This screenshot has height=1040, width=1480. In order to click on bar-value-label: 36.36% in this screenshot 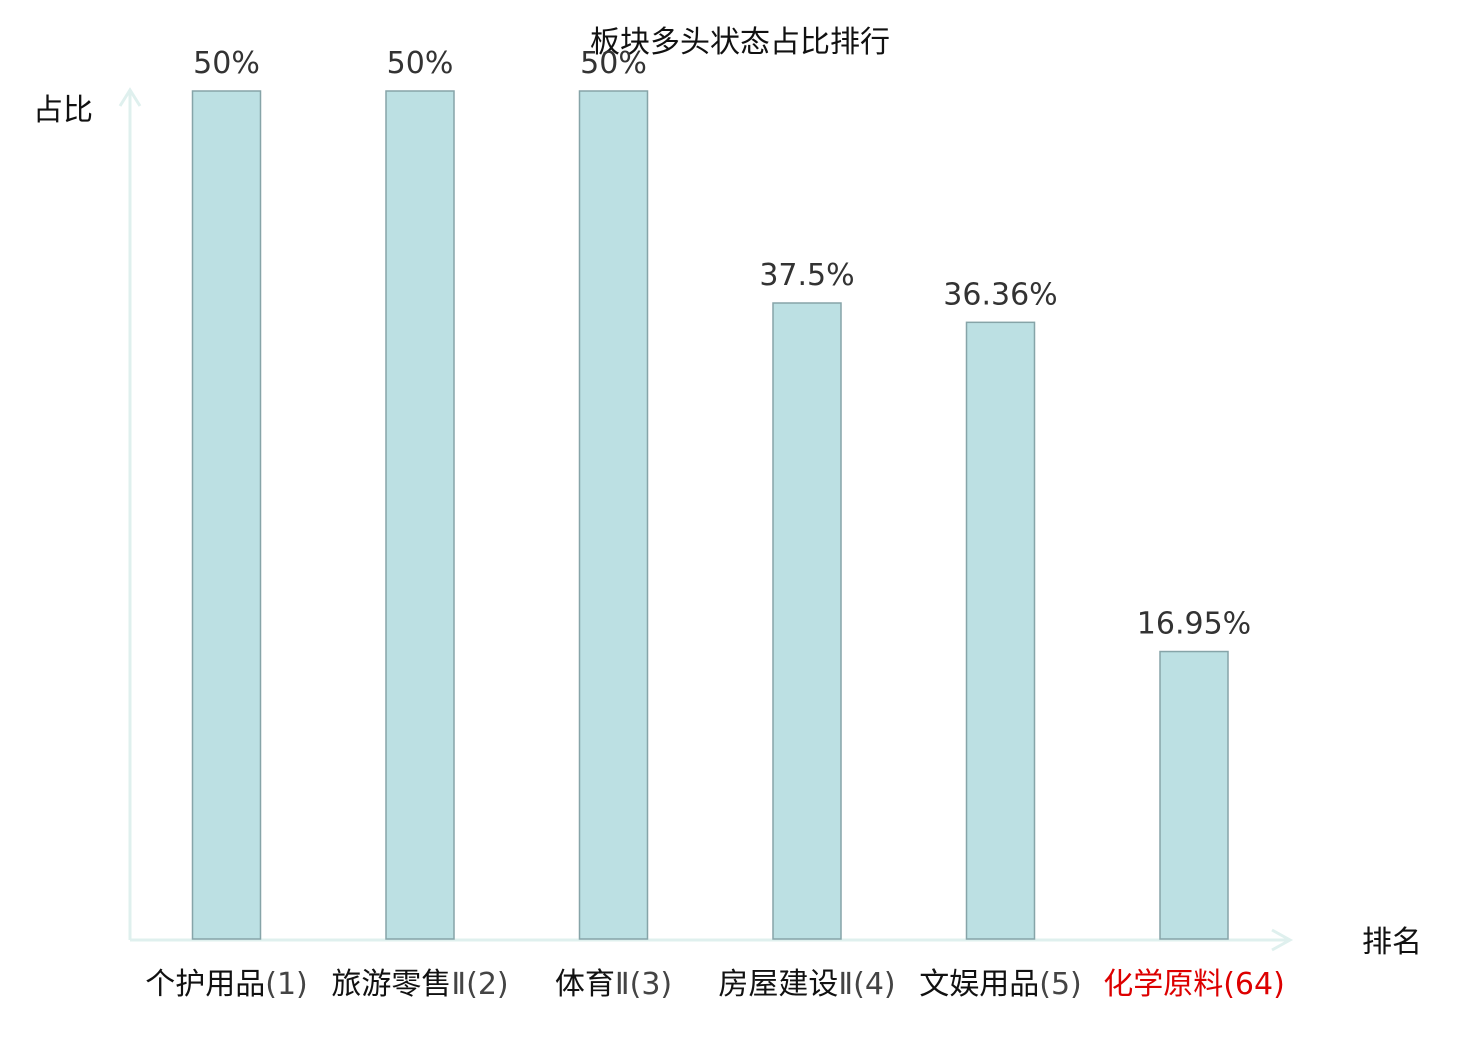, I will do `click(1000, 294)`.